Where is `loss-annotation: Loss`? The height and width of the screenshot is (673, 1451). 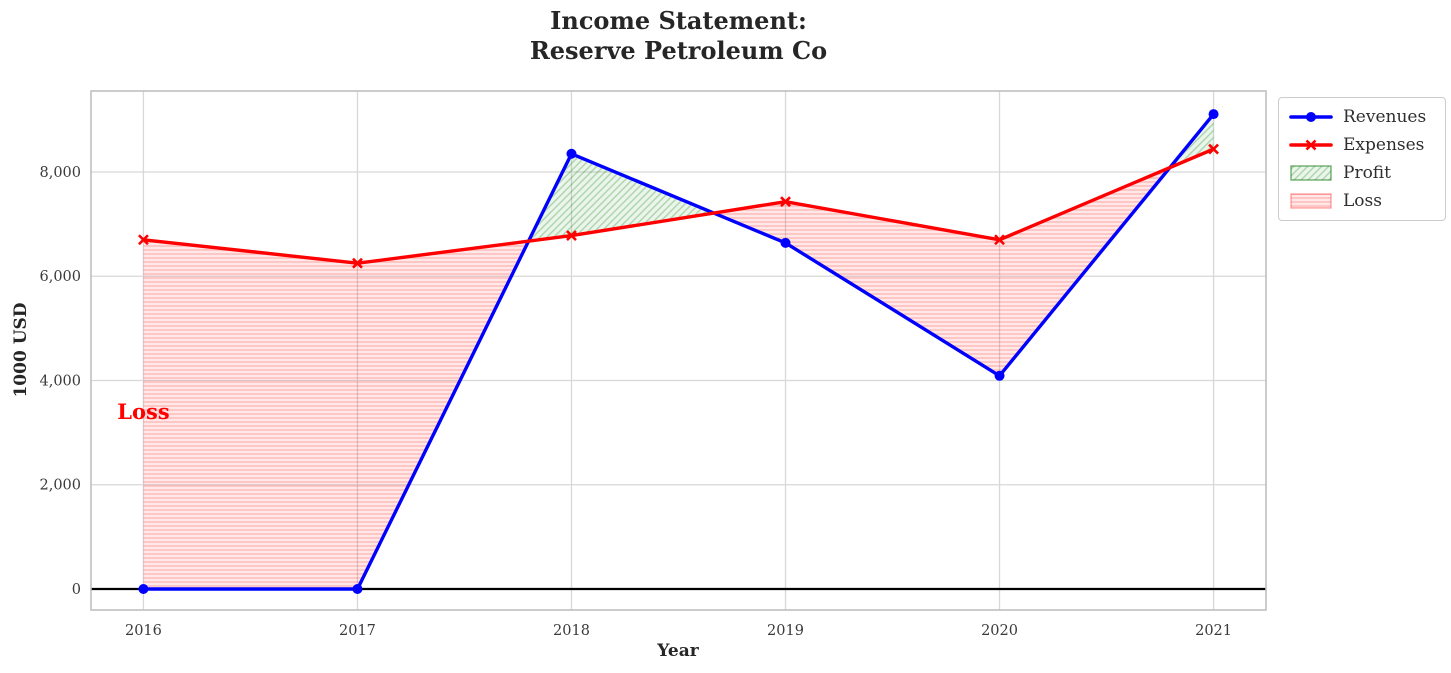 loss-annotation: Loss is located at coordinates (143, 411).